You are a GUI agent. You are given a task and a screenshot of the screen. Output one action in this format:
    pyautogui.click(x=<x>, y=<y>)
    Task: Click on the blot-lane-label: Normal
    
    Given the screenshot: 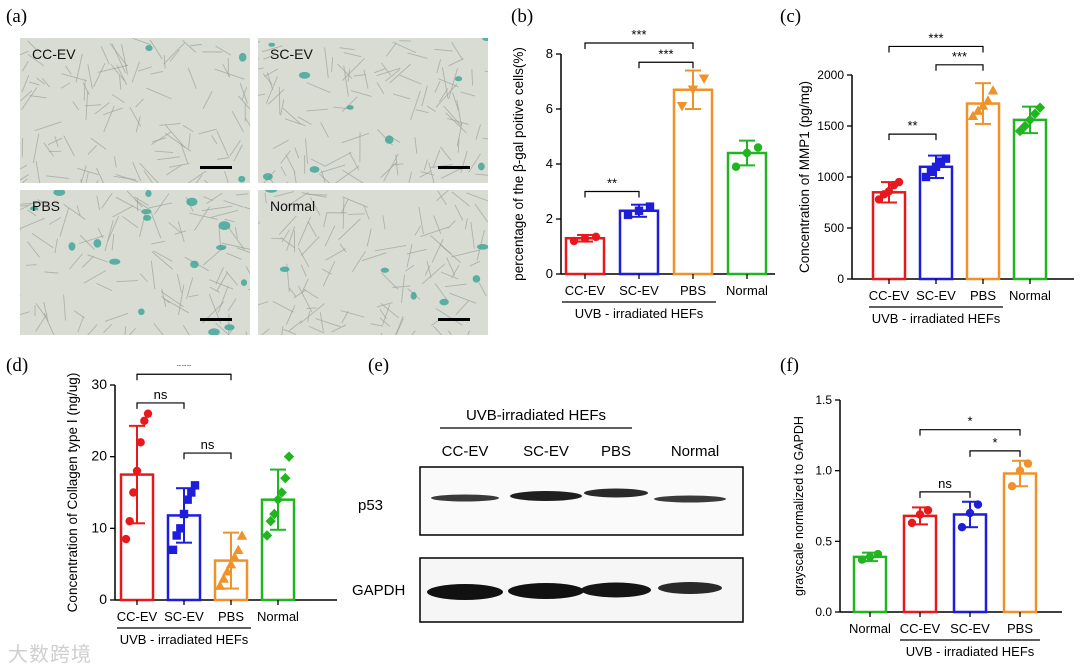 What is the action you would take?
    pyautogui.click(x=695, y=451)
    